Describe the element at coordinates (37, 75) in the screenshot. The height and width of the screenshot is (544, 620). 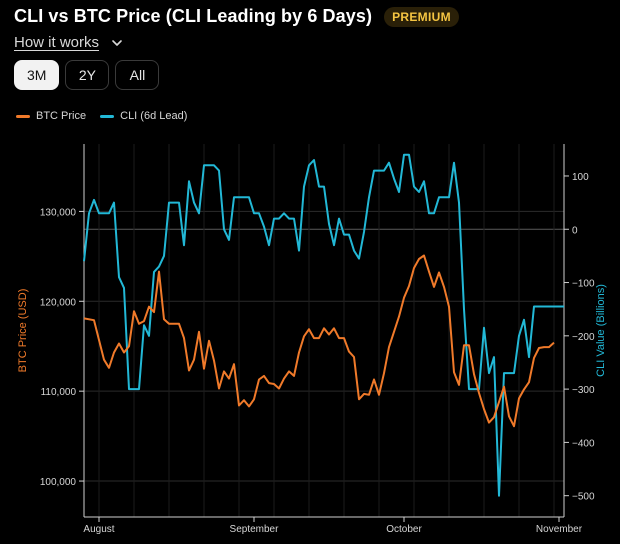
I see `range-button-3m: 3M` at that location.